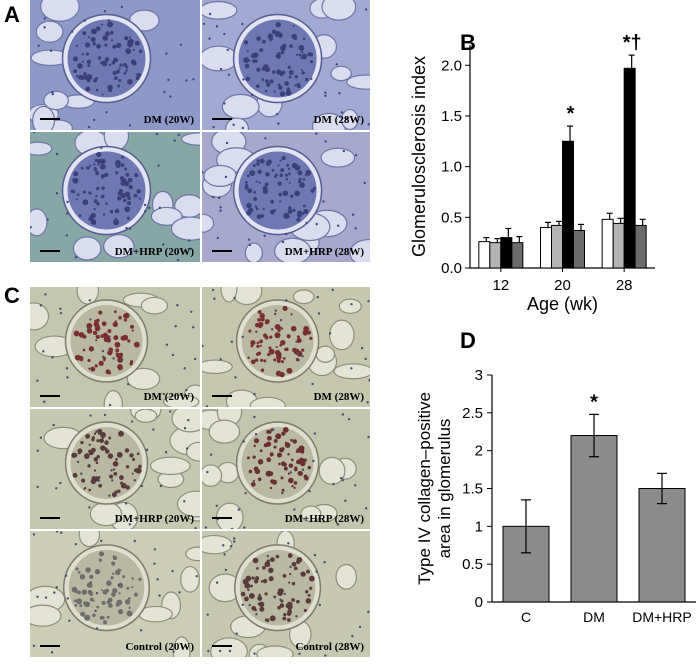  Describe the element at coordinates (624, 285) in the screenshot. I see `x-tick-label: 28` at that location.